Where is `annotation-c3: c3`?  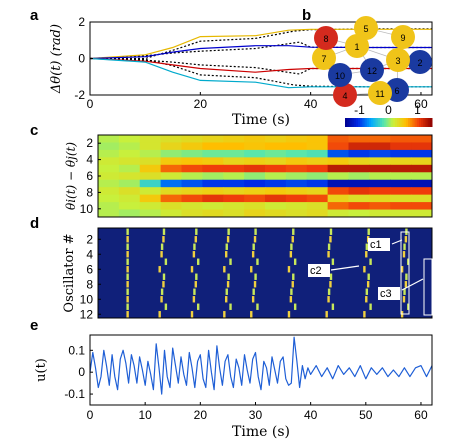
annotation-c3: c3 is located at coordinates (386, 294).